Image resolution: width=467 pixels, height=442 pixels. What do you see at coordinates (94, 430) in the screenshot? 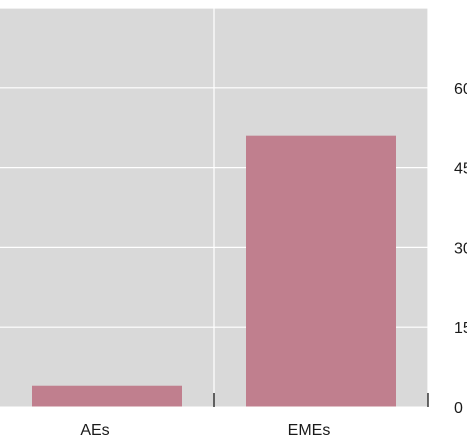
I see `x-tick-label-aes: AEs` at bounding box center [94, 430].